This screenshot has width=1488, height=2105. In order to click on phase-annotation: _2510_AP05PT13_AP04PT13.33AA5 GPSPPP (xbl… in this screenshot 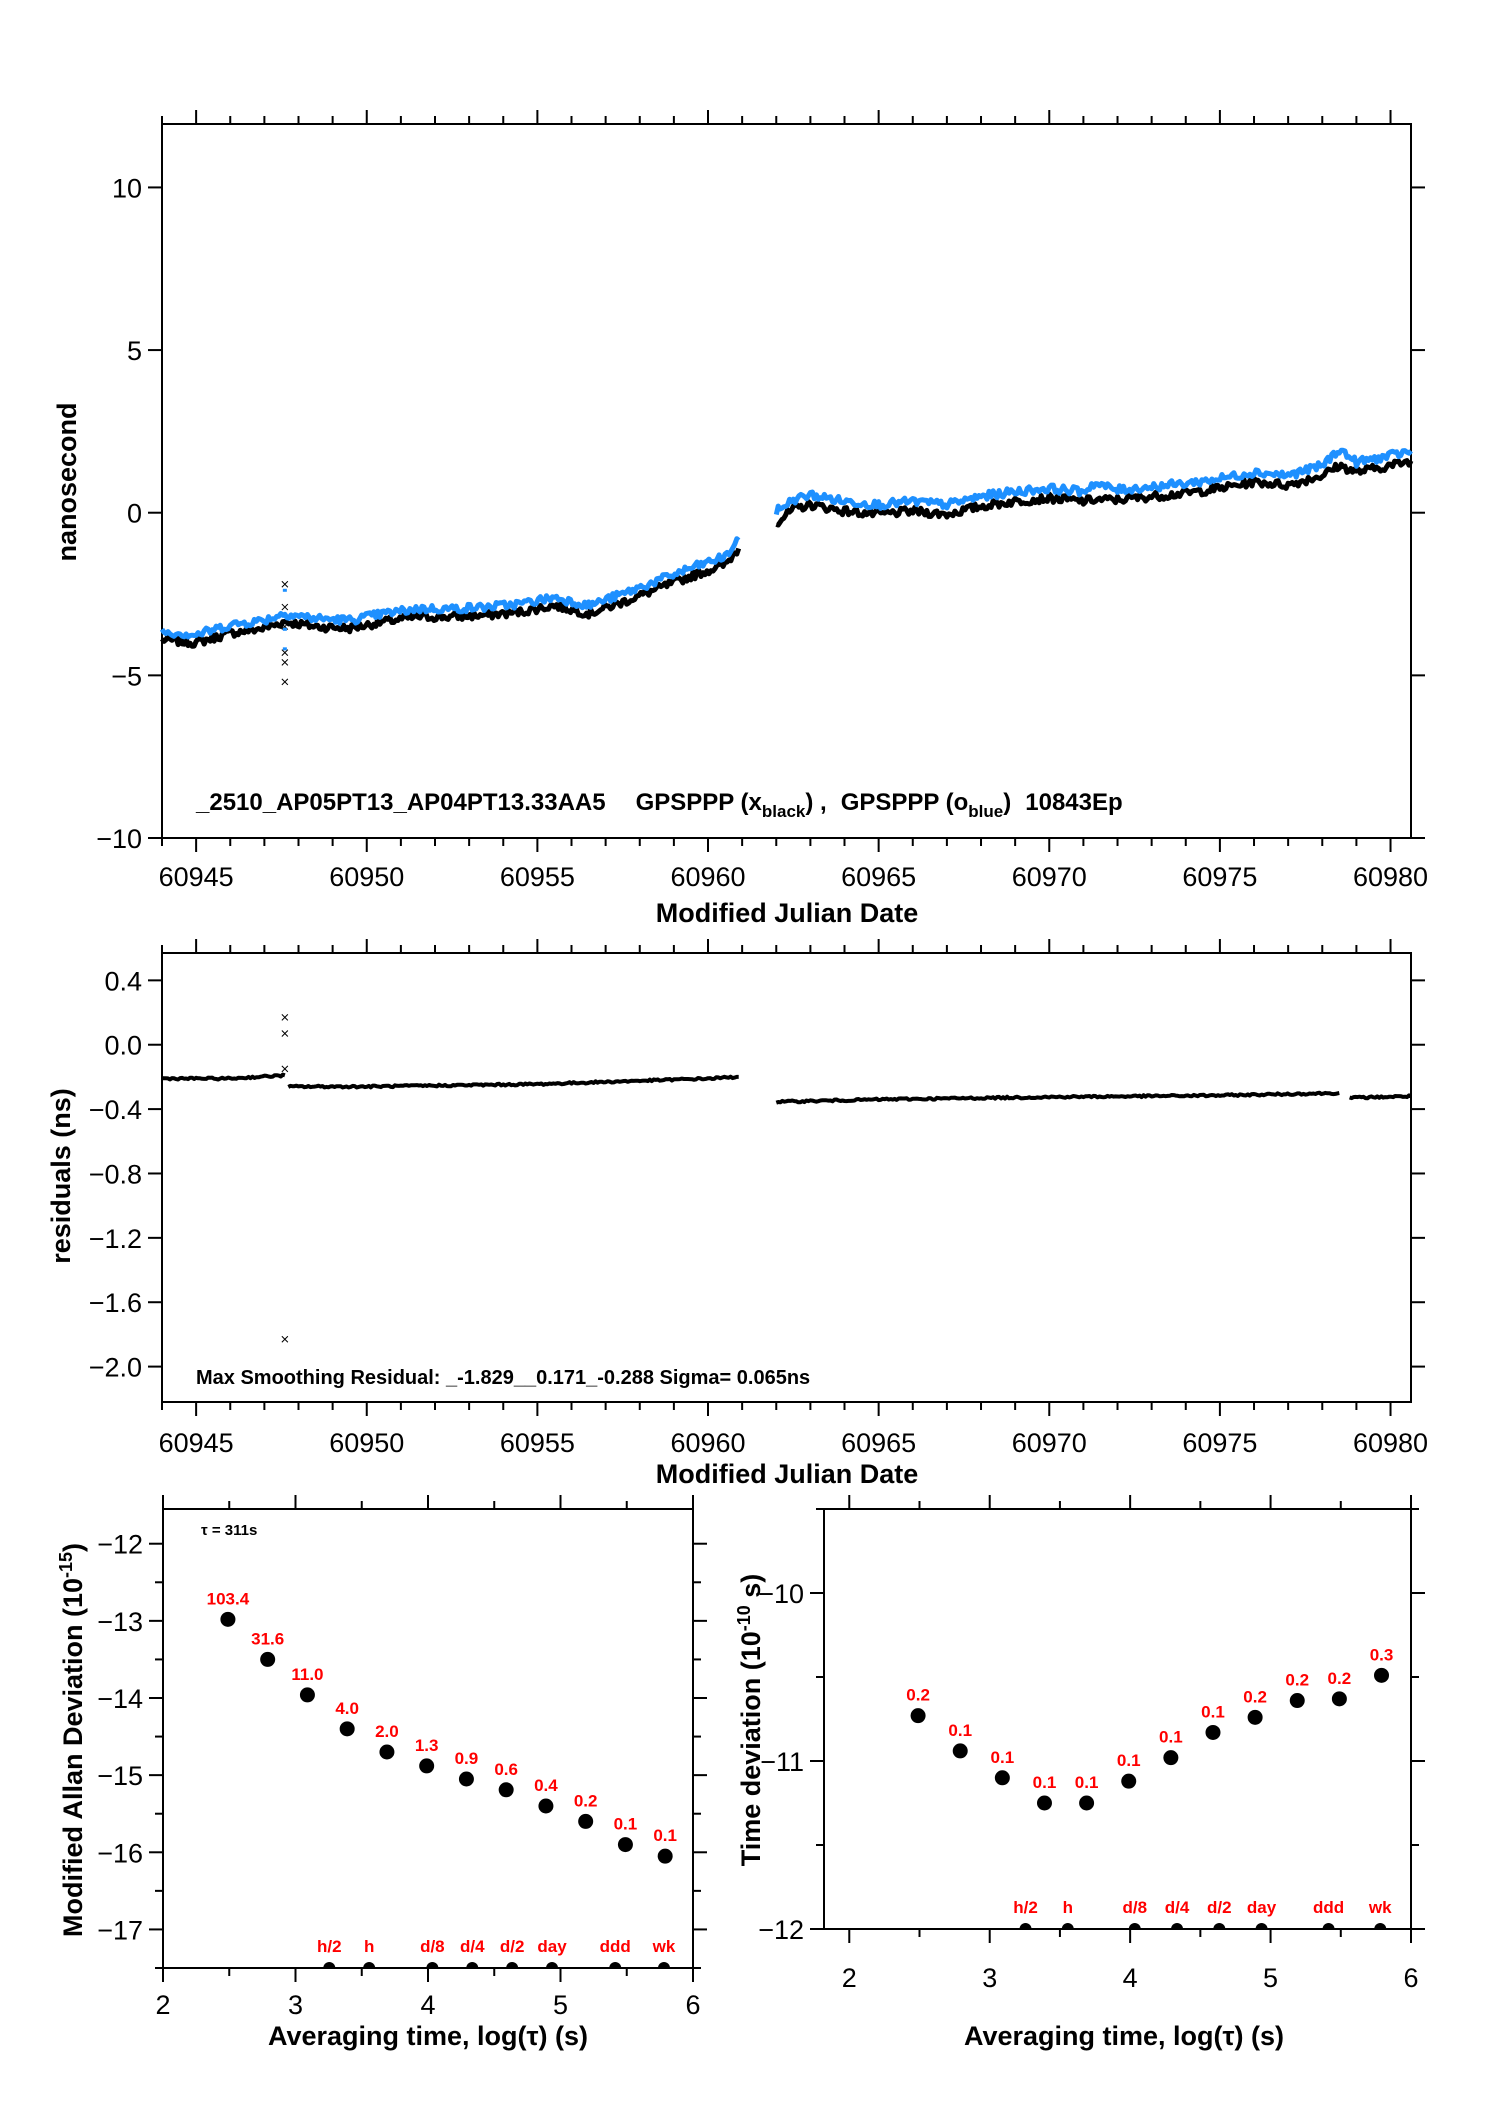, I will do `click(659, 805)`.